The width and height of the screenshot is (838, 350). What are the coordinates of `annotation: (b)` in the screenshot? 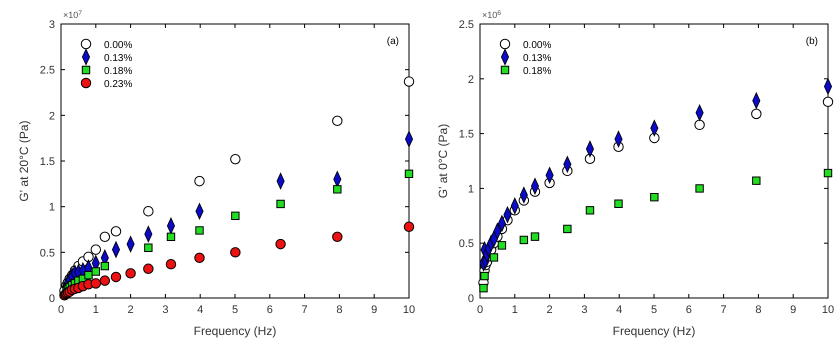 It's located at (812, 41).